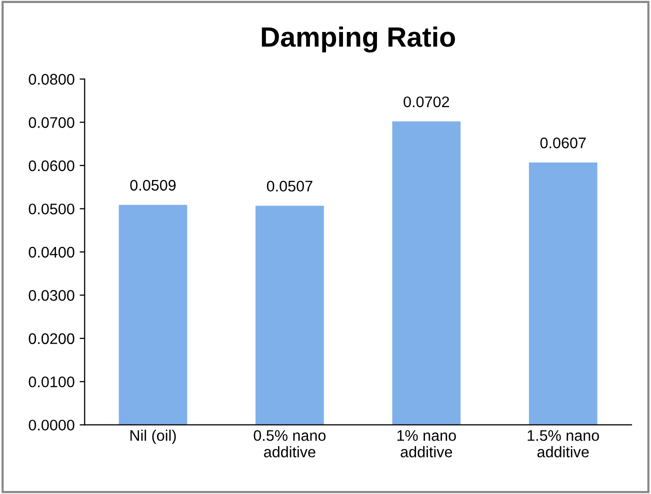 Image resolution: width=651 pixels, height=494 pixels. Describe the element at coordinates (51, 209) in the screenshot. I see `y-tick-label: 0.0500` at that location.